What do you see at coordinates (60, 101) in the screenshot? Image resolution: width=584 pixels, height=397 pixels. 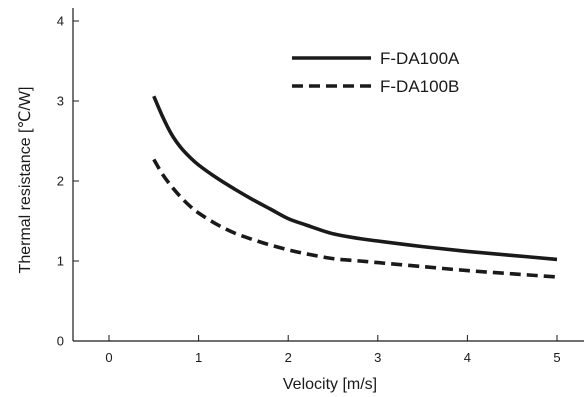 I see `y-tick-label: 3` at bounding box center [60, 101].